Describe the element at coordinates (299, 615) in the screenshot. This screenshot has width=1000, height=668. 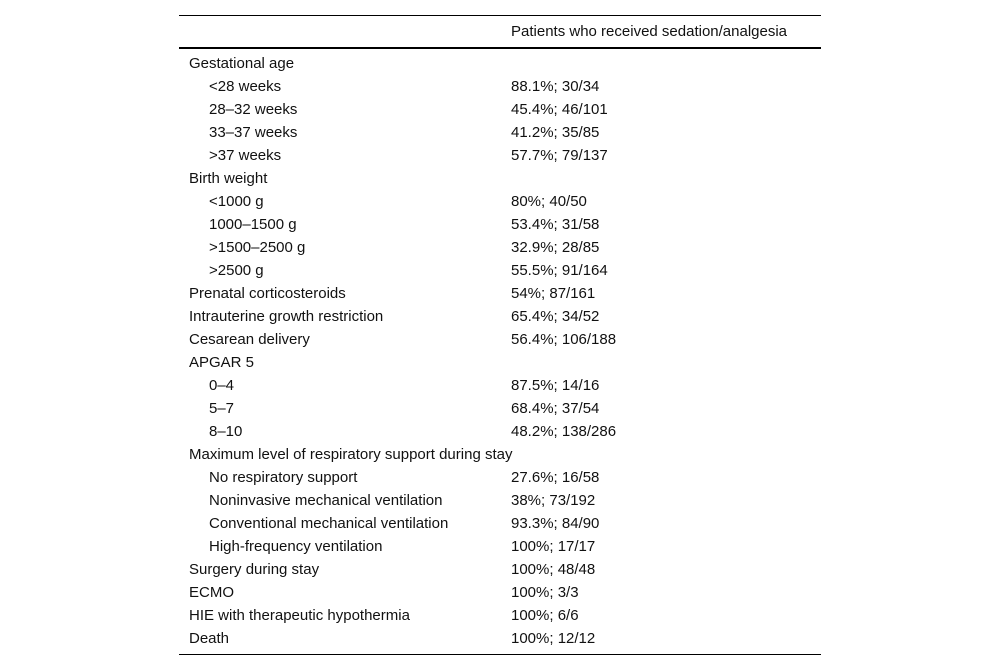
I see `row-label: HIE with therapeutic hypothermia` at that location.